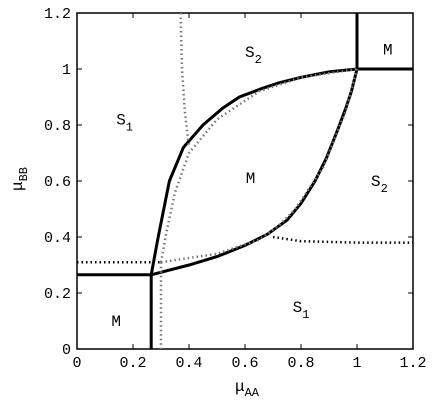 The height and width of the screenshot is (402, 436). What do you see at coordinates (244, 363) in the screenshot?
I see `x-tick-label: 0.6` at bounding box center [244, 363].